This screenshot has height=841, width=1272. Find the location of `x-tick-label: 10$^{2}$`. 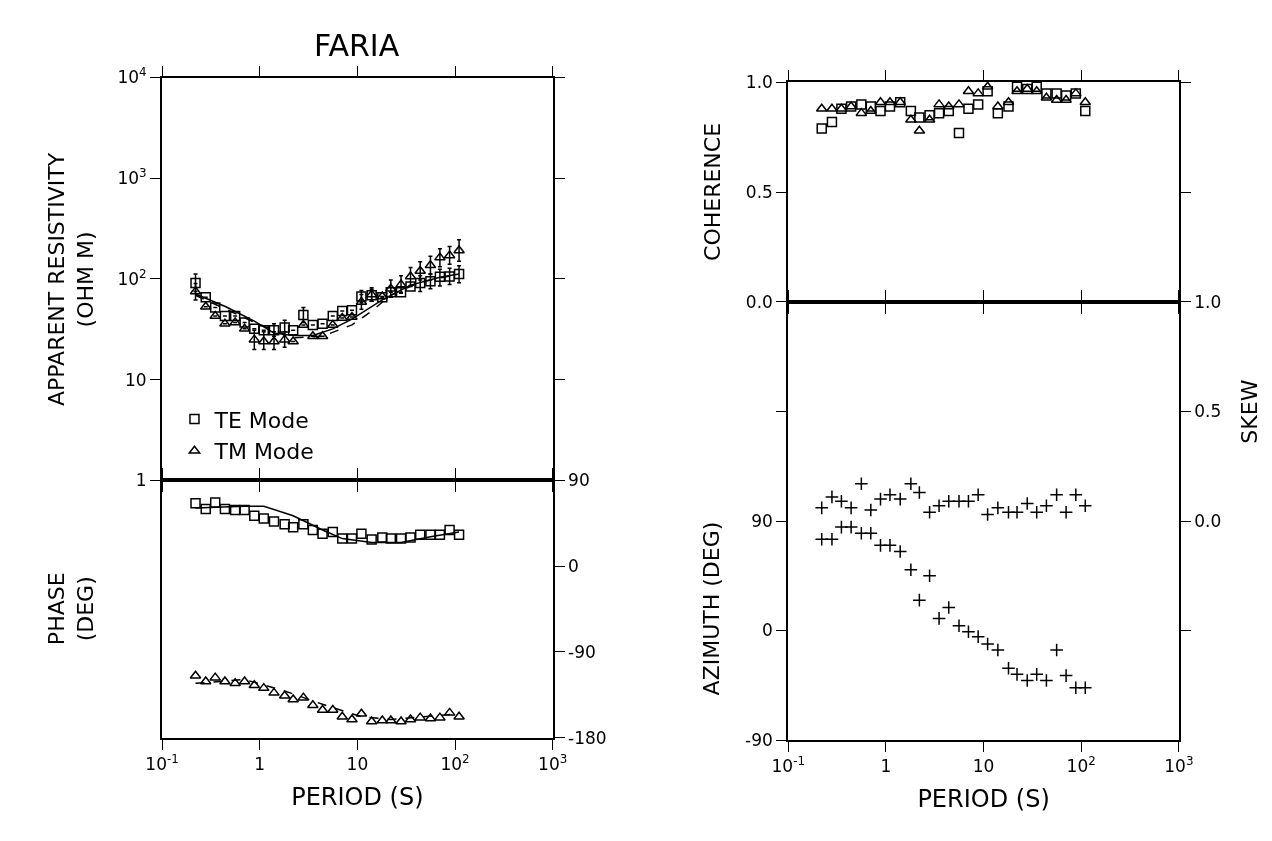

x-tick-label: 10$^{2}$ is located at coordinates (1081, 765).